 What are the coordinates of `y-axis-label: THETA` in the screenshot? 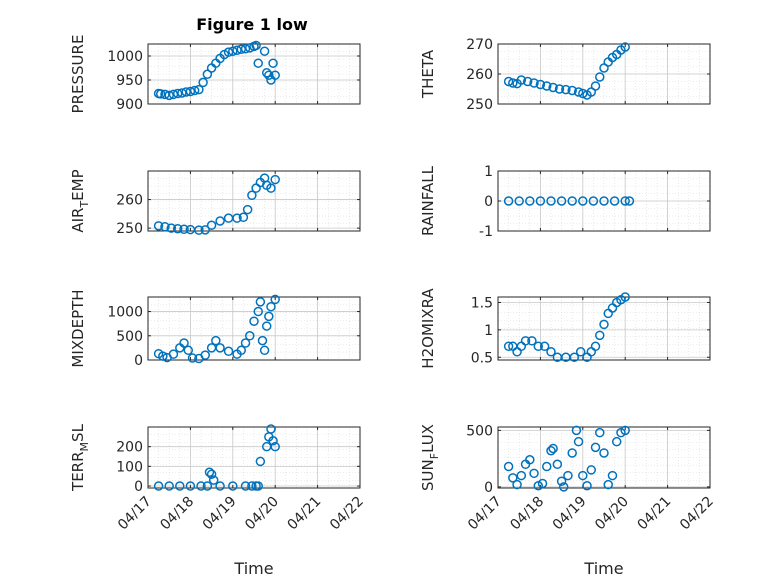 It's located at (428, 74).